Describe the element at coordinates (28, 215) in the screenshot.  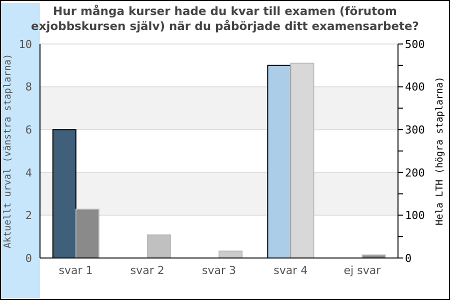
I see `y-tick-label: 2` at that location.